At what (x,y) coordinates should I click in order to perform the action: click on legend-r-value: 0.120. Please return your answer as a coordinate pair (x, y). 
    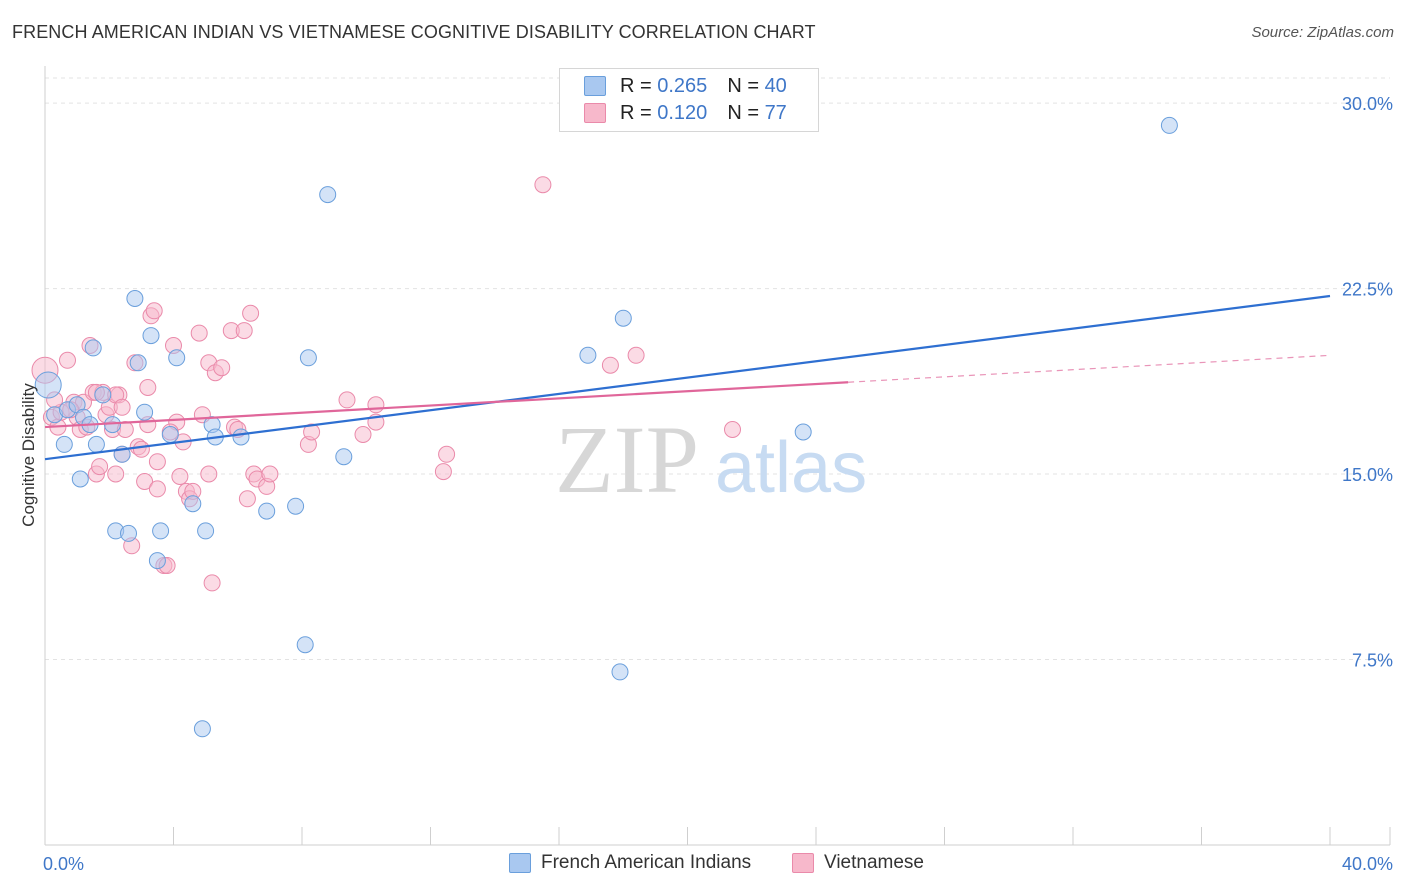
    Looking at the image, I should click on (682, 112).